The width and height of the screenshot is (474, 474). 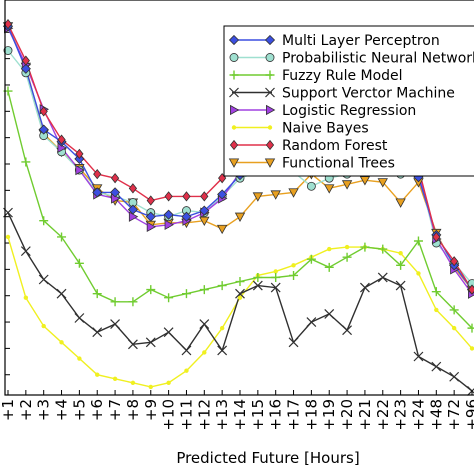 What do you see at coordinates (204, 415) in the screenshot?
I see `x-tick-label: +12` at bounding box center [204, 415].